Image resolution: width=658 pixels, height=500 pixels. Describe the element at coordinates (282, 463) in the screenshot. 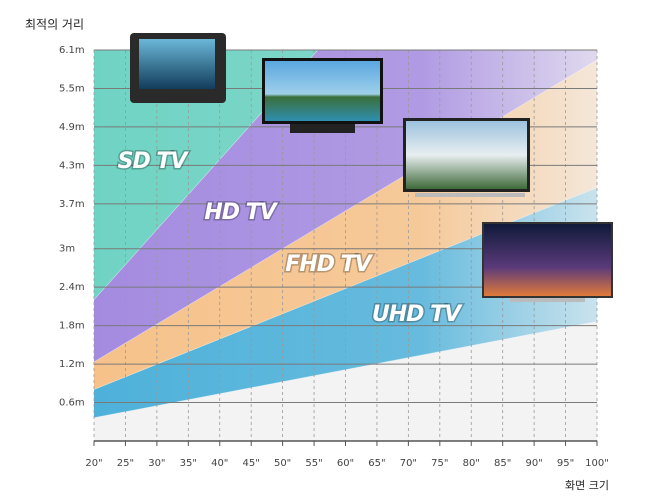

I see `x-tick-label: 50"` at that location.